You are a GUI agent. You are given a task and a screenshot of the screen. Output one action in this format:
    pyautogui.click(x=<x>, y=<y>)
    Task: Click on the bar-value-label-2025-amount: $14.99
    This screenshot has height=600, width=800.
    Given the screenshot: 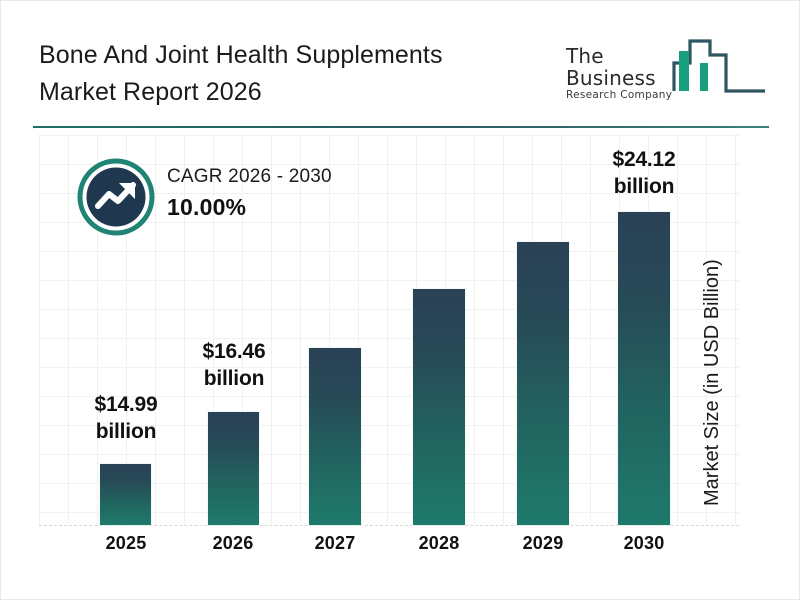 What is the action you would take?
    pyautogui.click(x=126, y=404)
    